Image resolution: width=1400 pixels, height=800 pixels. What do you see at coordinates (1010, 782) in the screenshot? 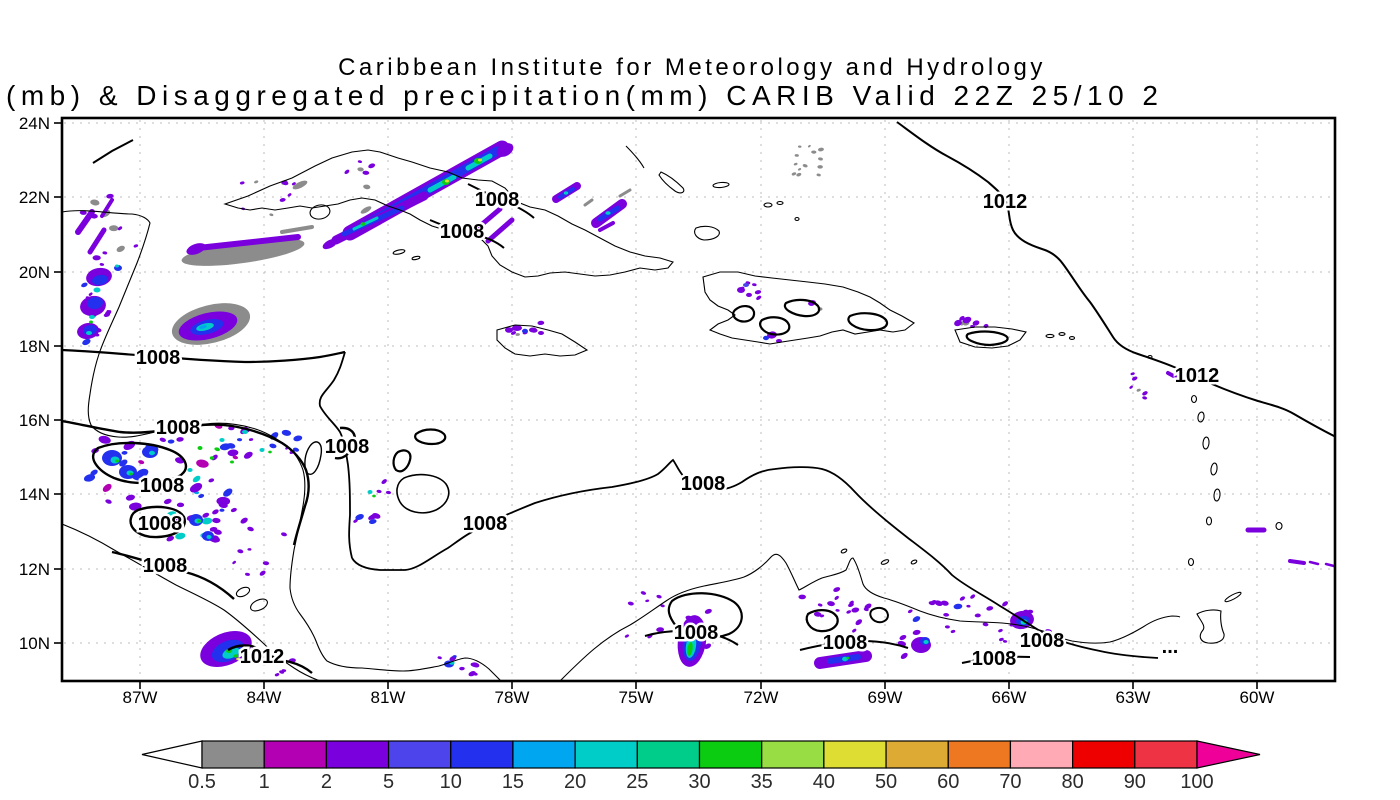
I see `colorbar-label: 70` at bounding box center [1010, 782].